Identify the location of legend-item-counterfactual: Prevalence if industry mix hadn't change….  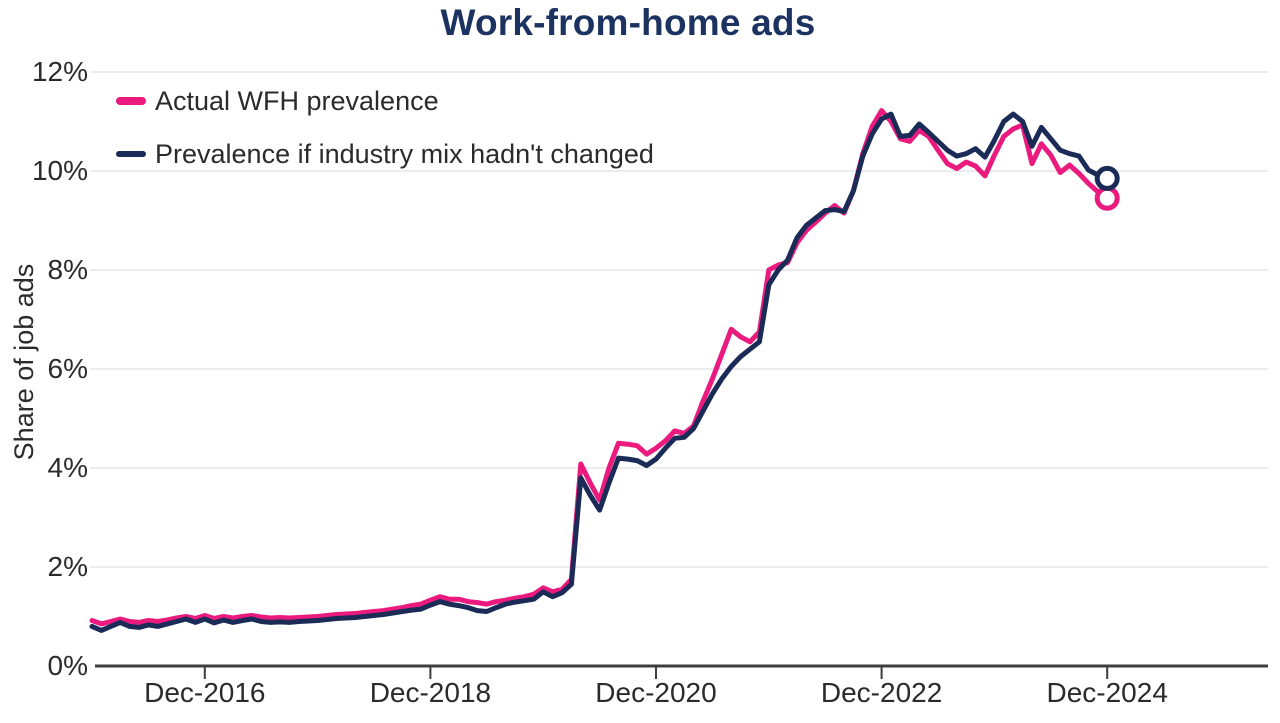
(385, 154).